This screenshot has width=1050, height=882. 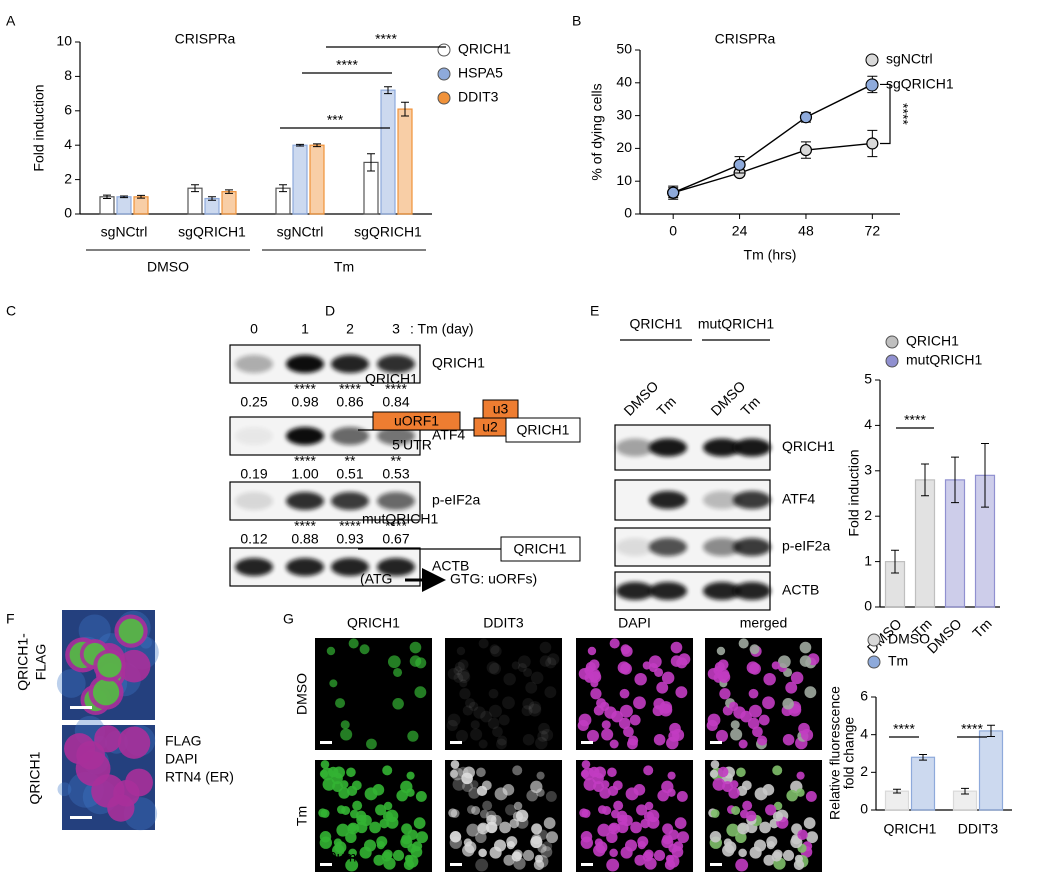 I want to click on significance: **, so click(x=350, y=461).